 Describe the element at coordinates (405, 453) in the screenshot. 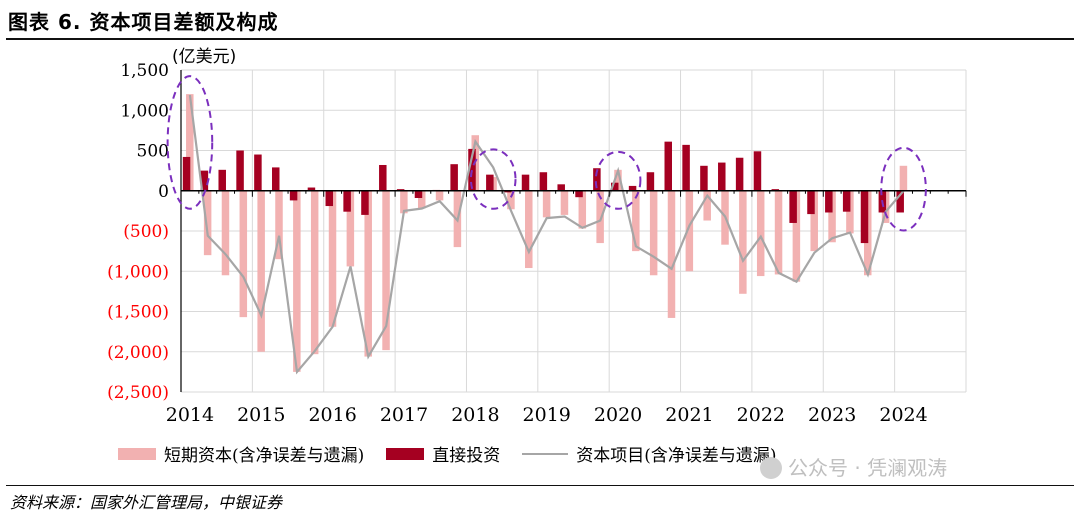

I see `legend-swatch-fdi` at that location.